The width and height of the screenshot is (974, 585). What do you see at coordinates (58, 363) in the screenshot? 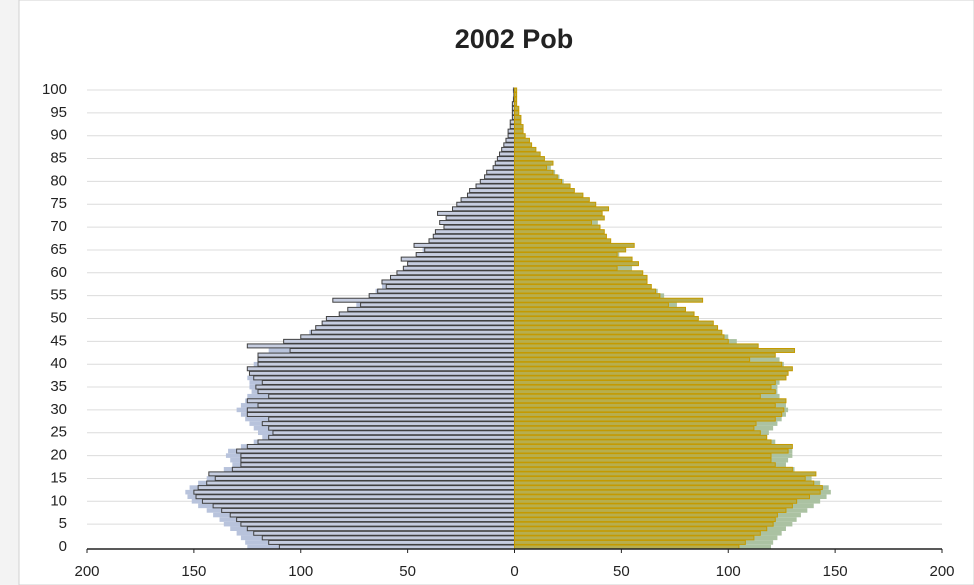
I see `y-tick-label: 40` at bounding box center [58, 363].